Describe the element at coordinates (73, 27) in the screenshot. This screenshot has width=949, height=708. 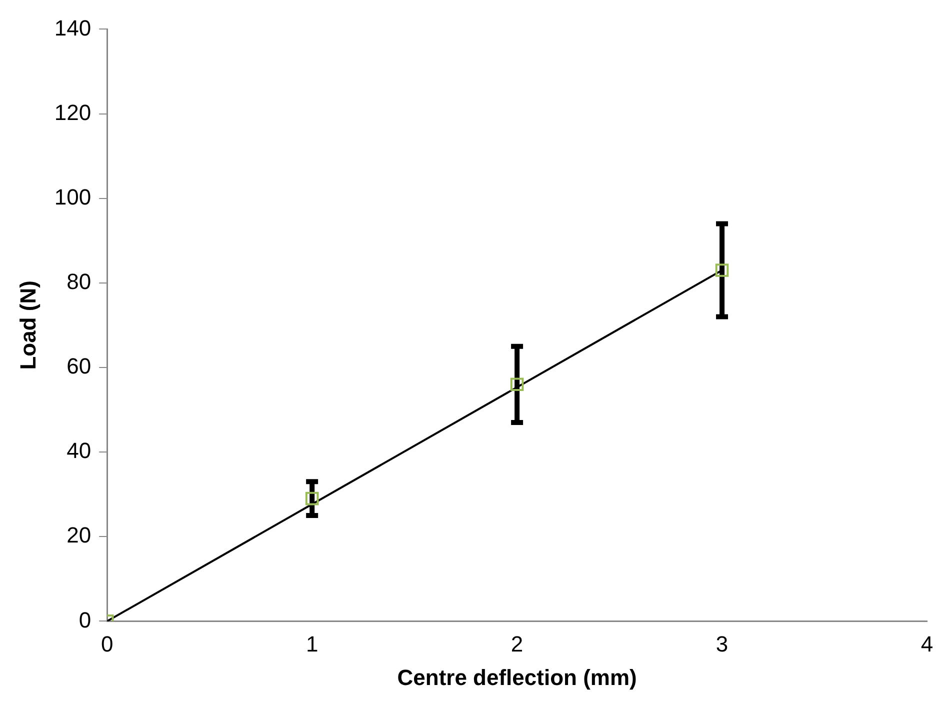
I see `y-tick-label: 140` at that location.